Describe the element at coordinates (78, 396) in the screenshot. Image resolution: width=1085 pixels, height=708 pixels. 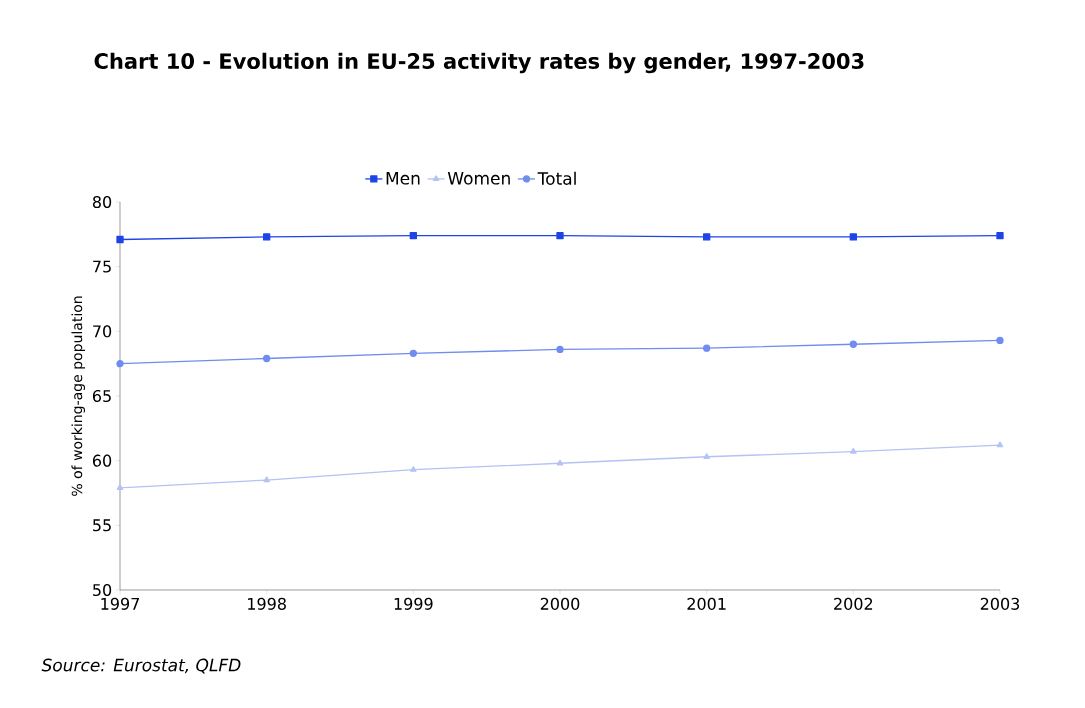
I see `y-axis-title: % of working-age population` at that location.